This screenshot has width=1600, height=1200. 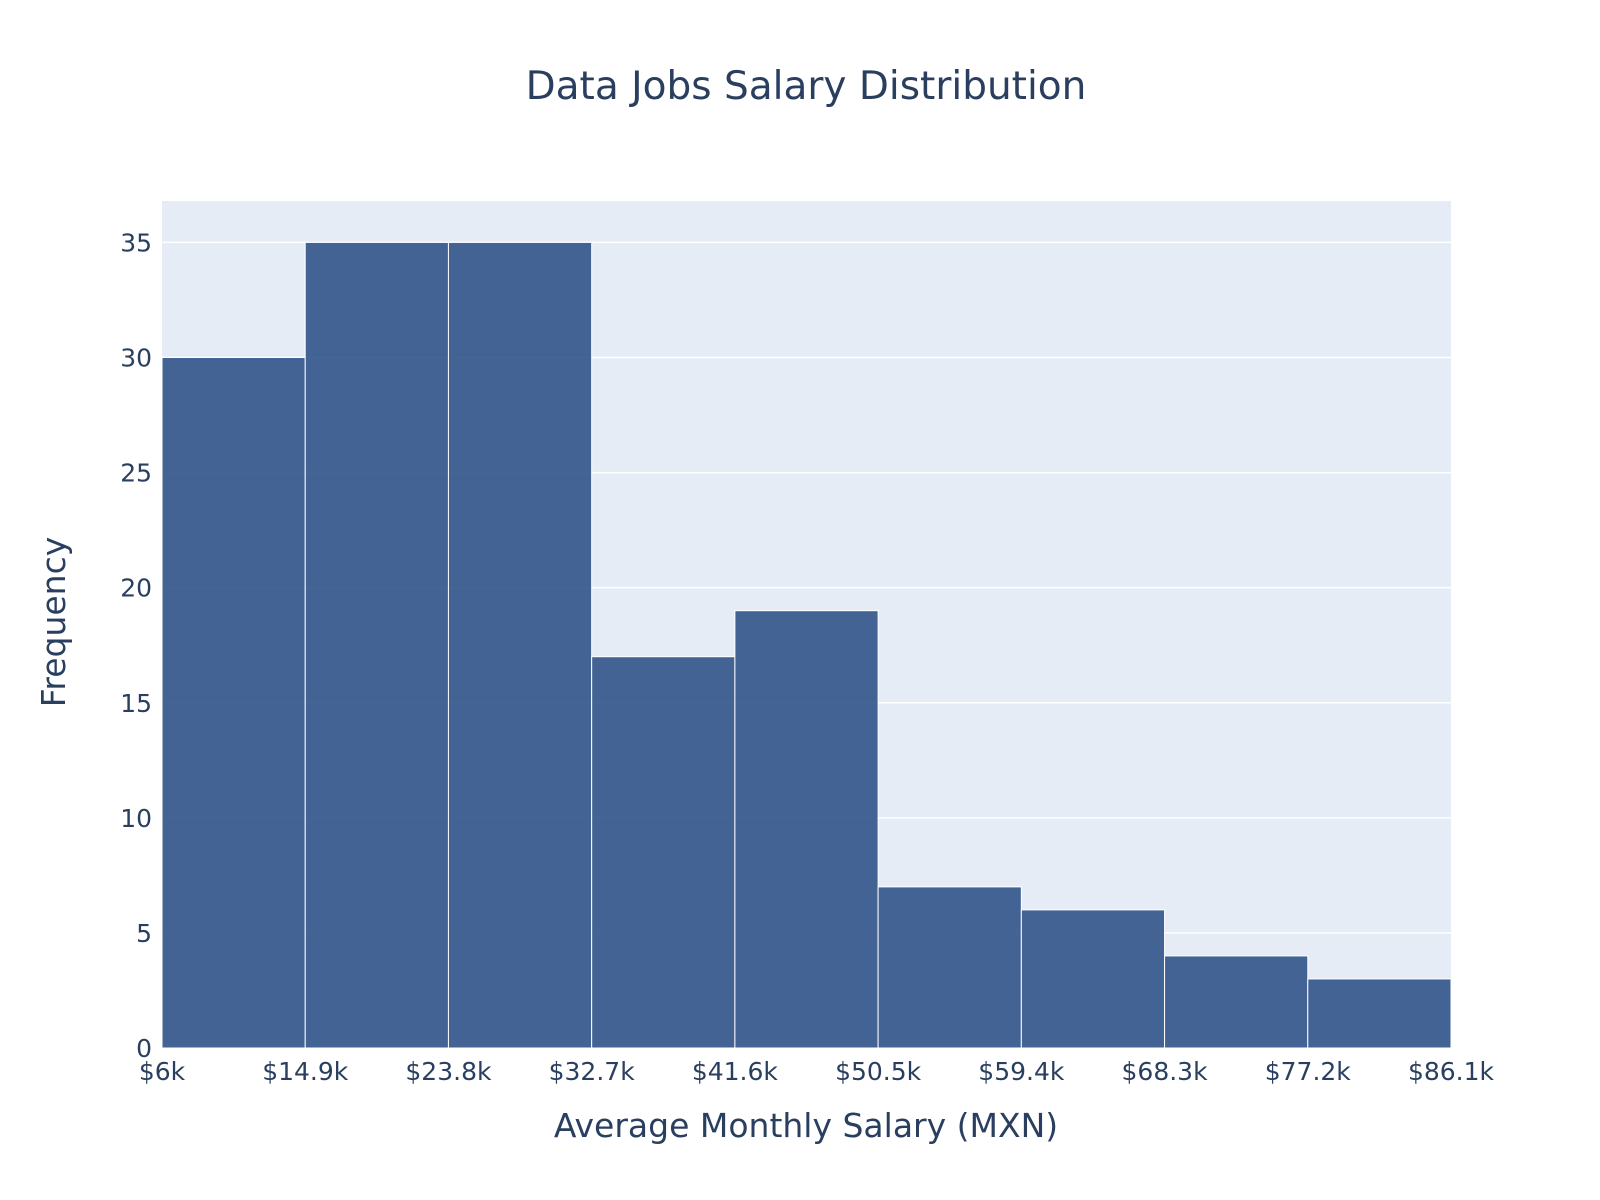 What do you see at coordinates (1451, 1071) in the screenshot?
I see `x-tick-label: $86.1k` at bounding box center [1451, 1071].